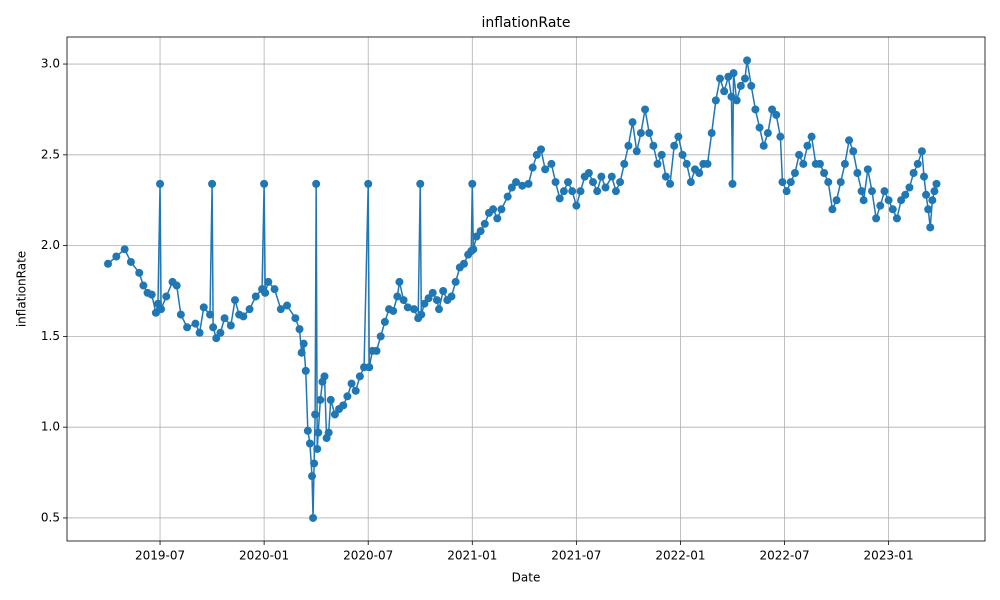 The image size is (1000, 600). What do you see at coordinates (50, 517) in the screenshot?
I see `y-tick-label: 0.5` at bounding box center [50, 517].